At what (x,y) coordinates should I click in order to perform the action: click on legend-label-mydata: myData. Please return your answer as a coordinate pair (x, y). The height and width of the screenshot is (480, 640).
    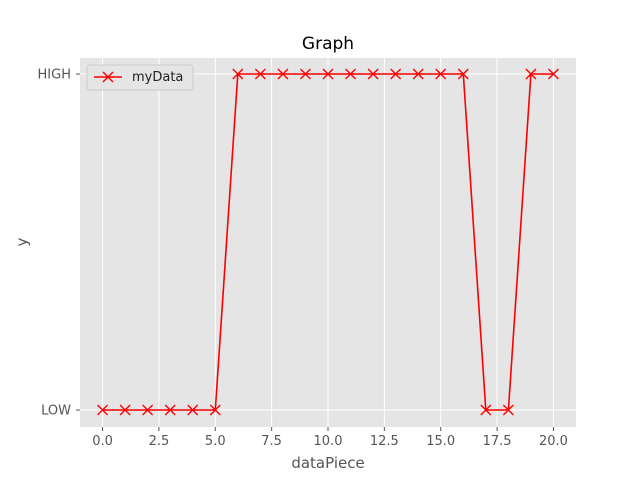
    Looking at the image, I should click on (157, 77).